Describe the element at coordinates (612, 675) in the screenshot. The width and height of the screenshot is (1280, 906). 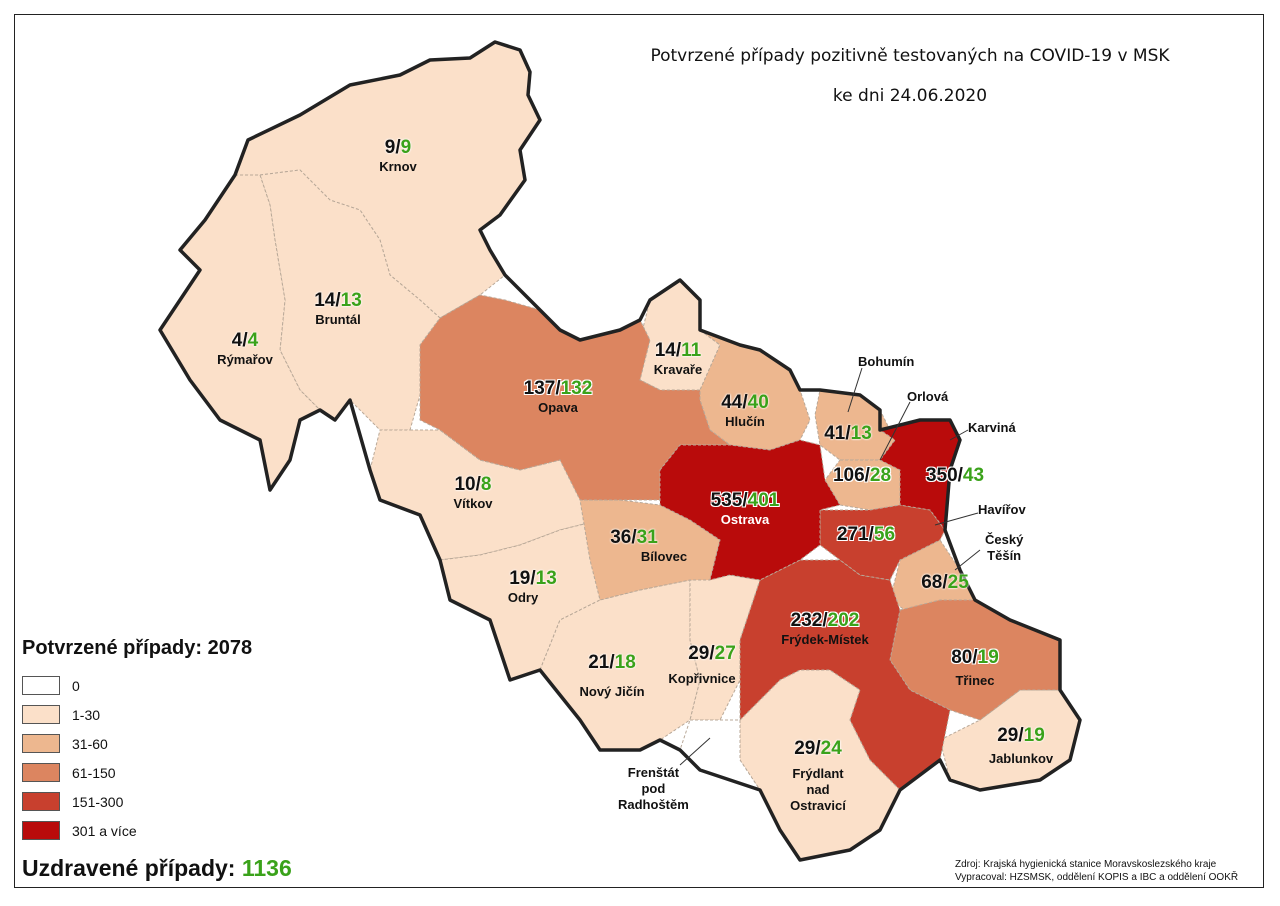
I see `label-novy-jicin: 21/18 Nový Jičín` at that location.